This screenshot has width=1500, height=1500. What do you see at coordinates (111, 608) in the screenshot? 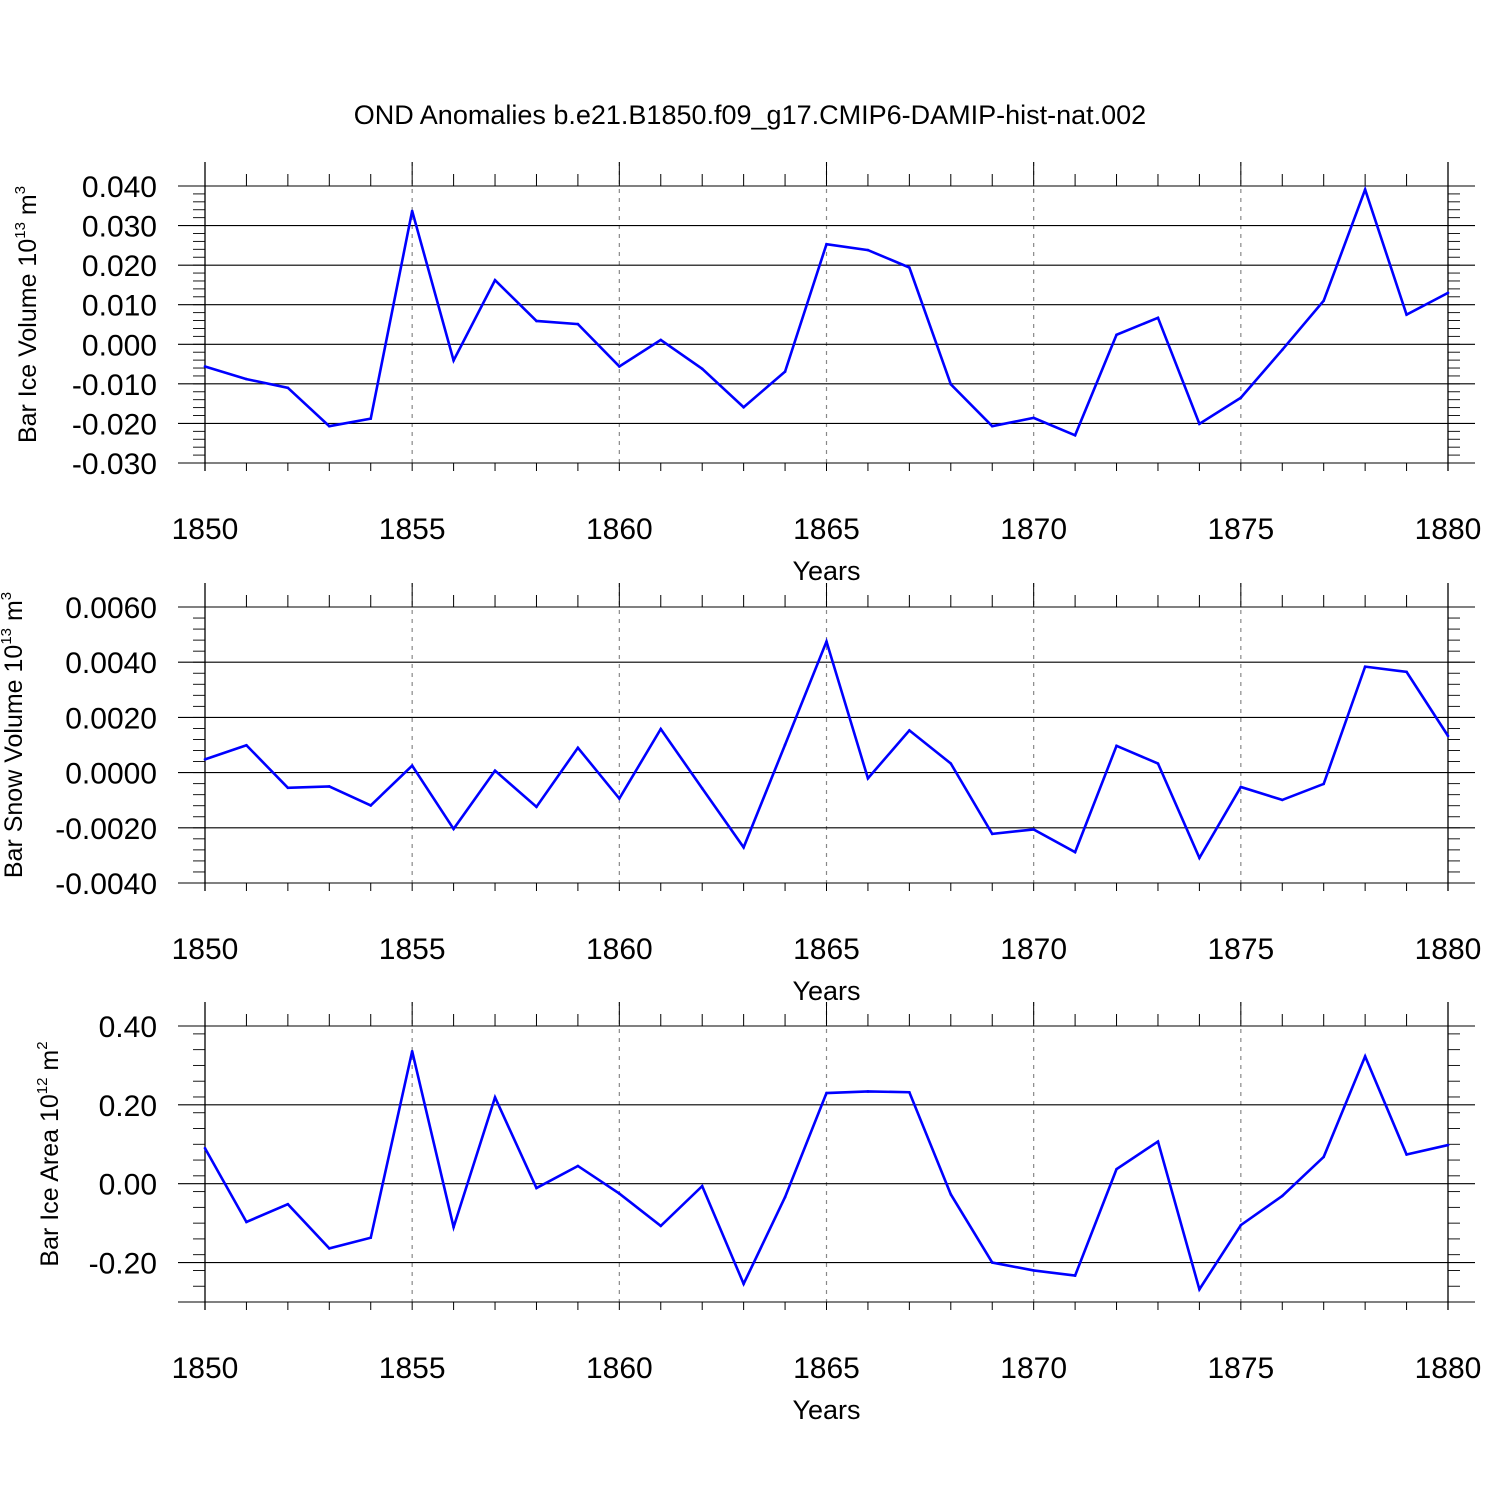
I see `y-tick-label: 0.0060` at bounding box center [111, 608].